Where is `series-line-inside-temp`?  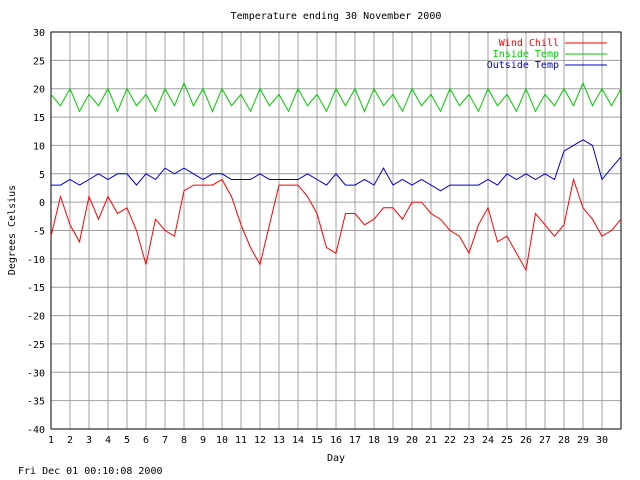 series-line-inside-temp is located at coordinates (336, 97).